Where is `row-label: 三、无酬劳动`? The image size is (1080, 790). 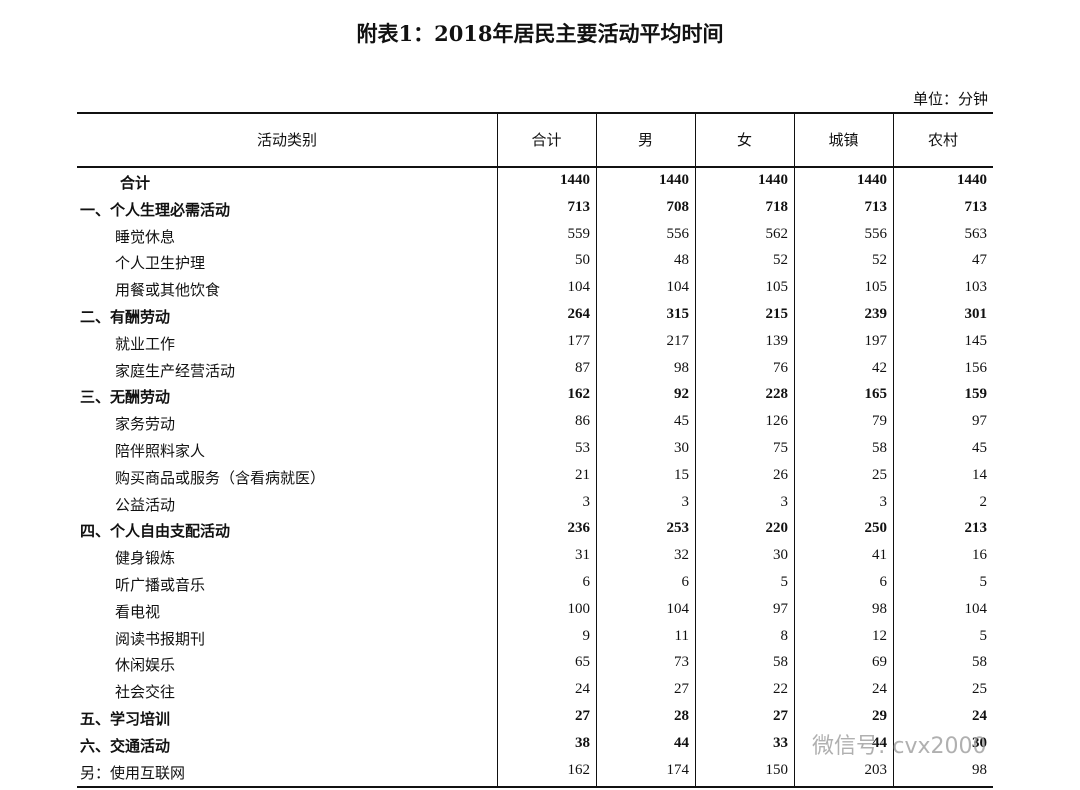
row-label: 三、无酬劳动 is located at coordinates (125, 397).